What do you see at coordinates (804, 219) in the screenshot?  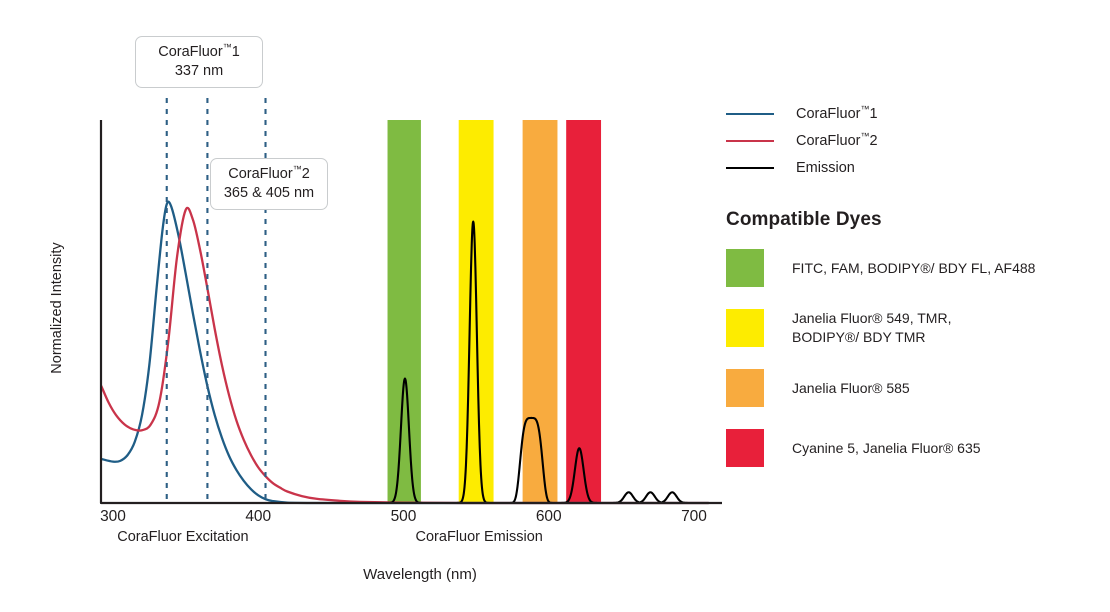 I see `compatible-dyes-heading: Compatible Dyes` at bounding box center [804, 219].